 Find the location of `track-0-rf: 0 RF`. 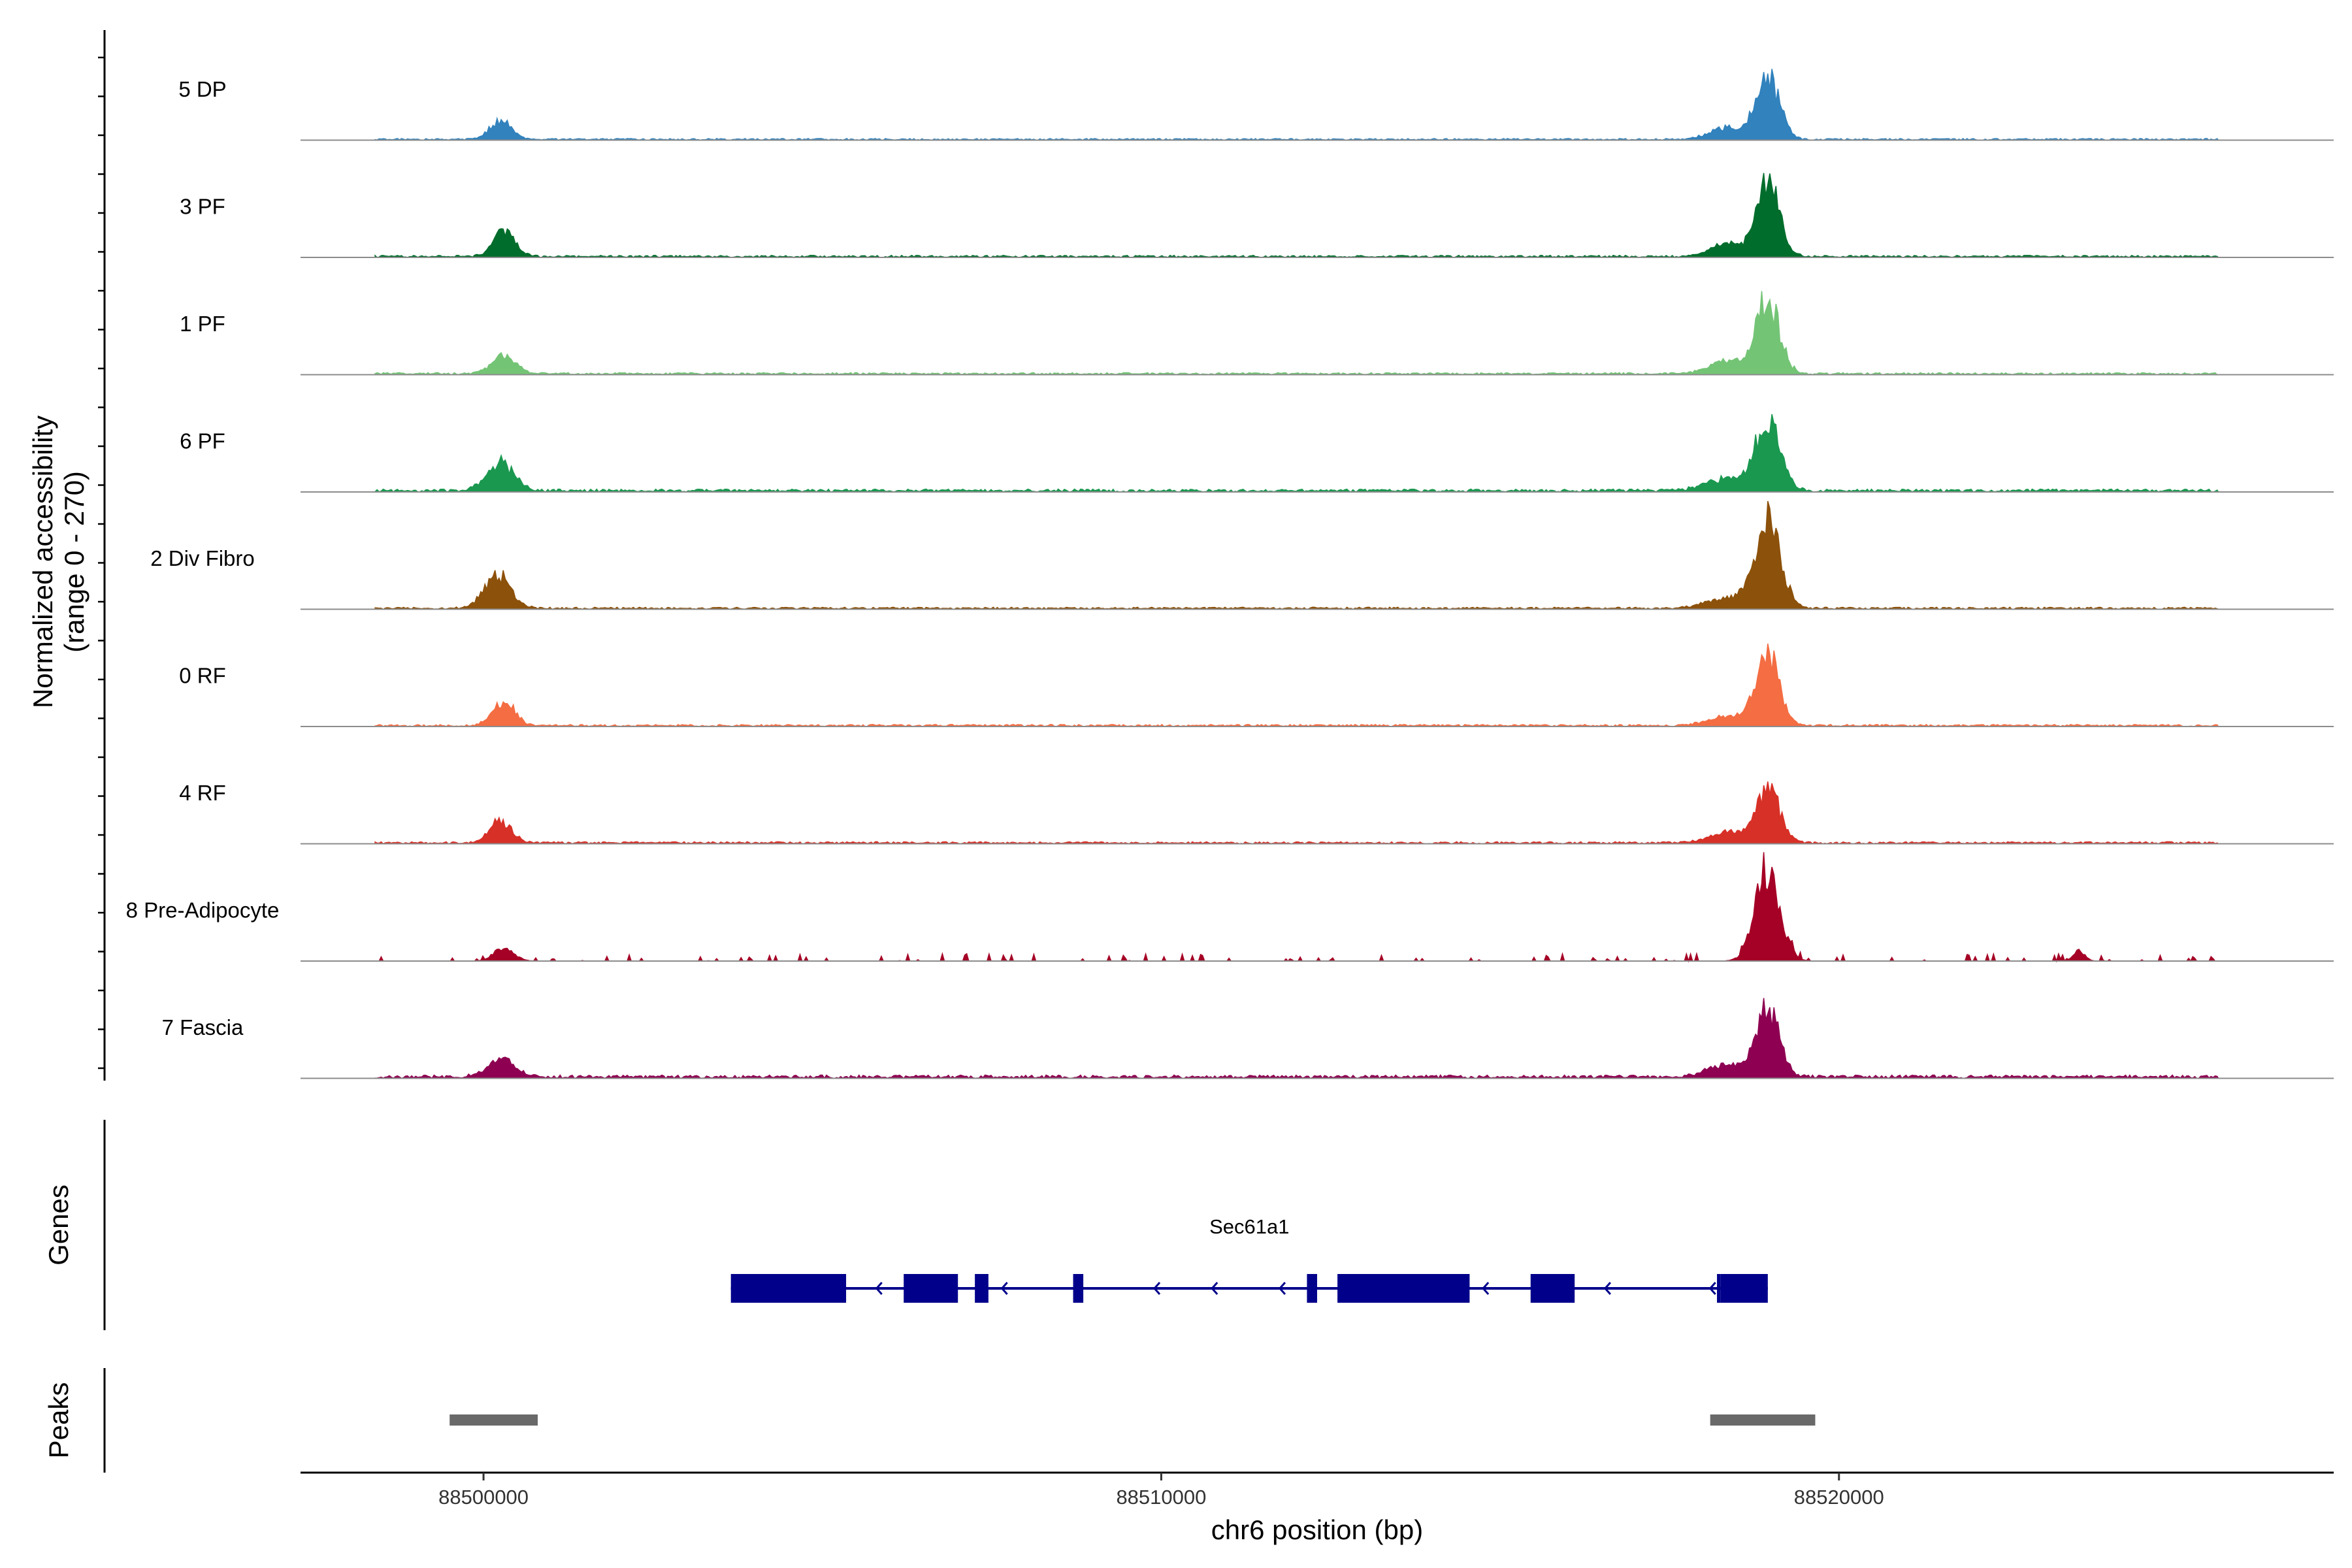

track-0-rf: 0 RF is located at coordinates (1256, 685).